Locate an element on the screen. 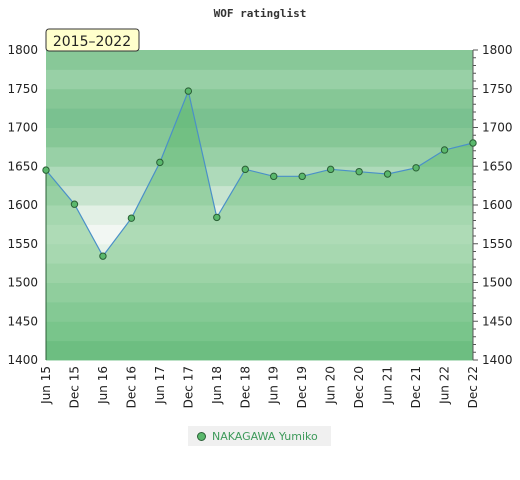 This screenshot has width=520, height=480. chart-title: WOF ratinglist is located at coordinates (260, 13).